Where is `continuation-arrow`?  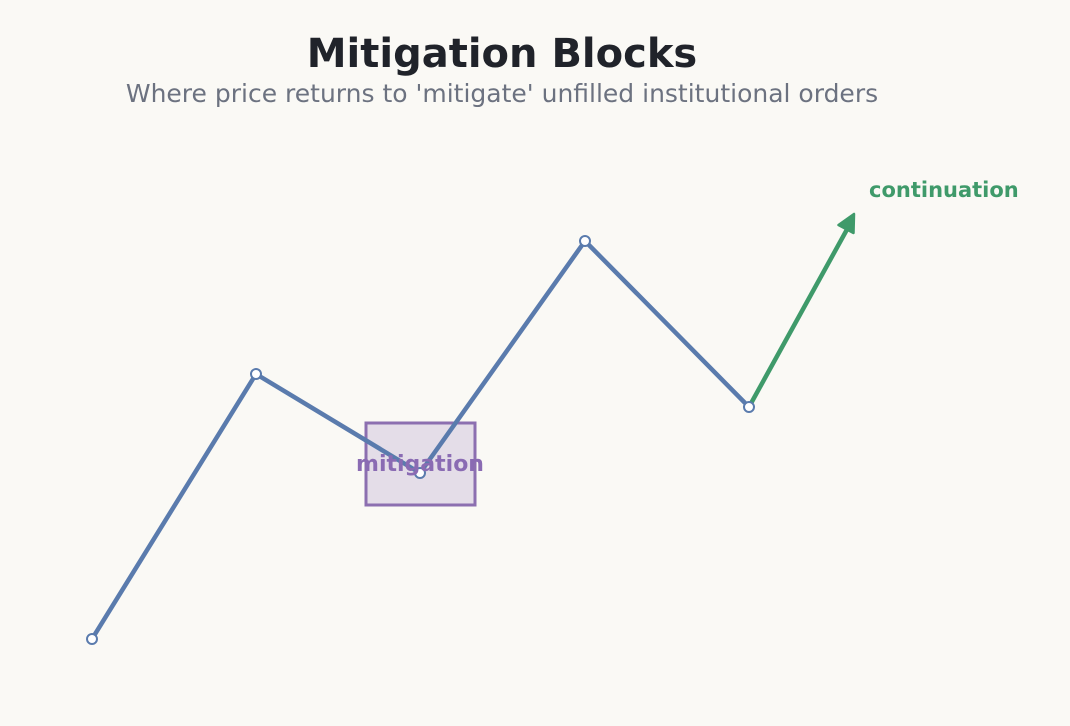 continuation-arrow is located at coordinates (799, 315).